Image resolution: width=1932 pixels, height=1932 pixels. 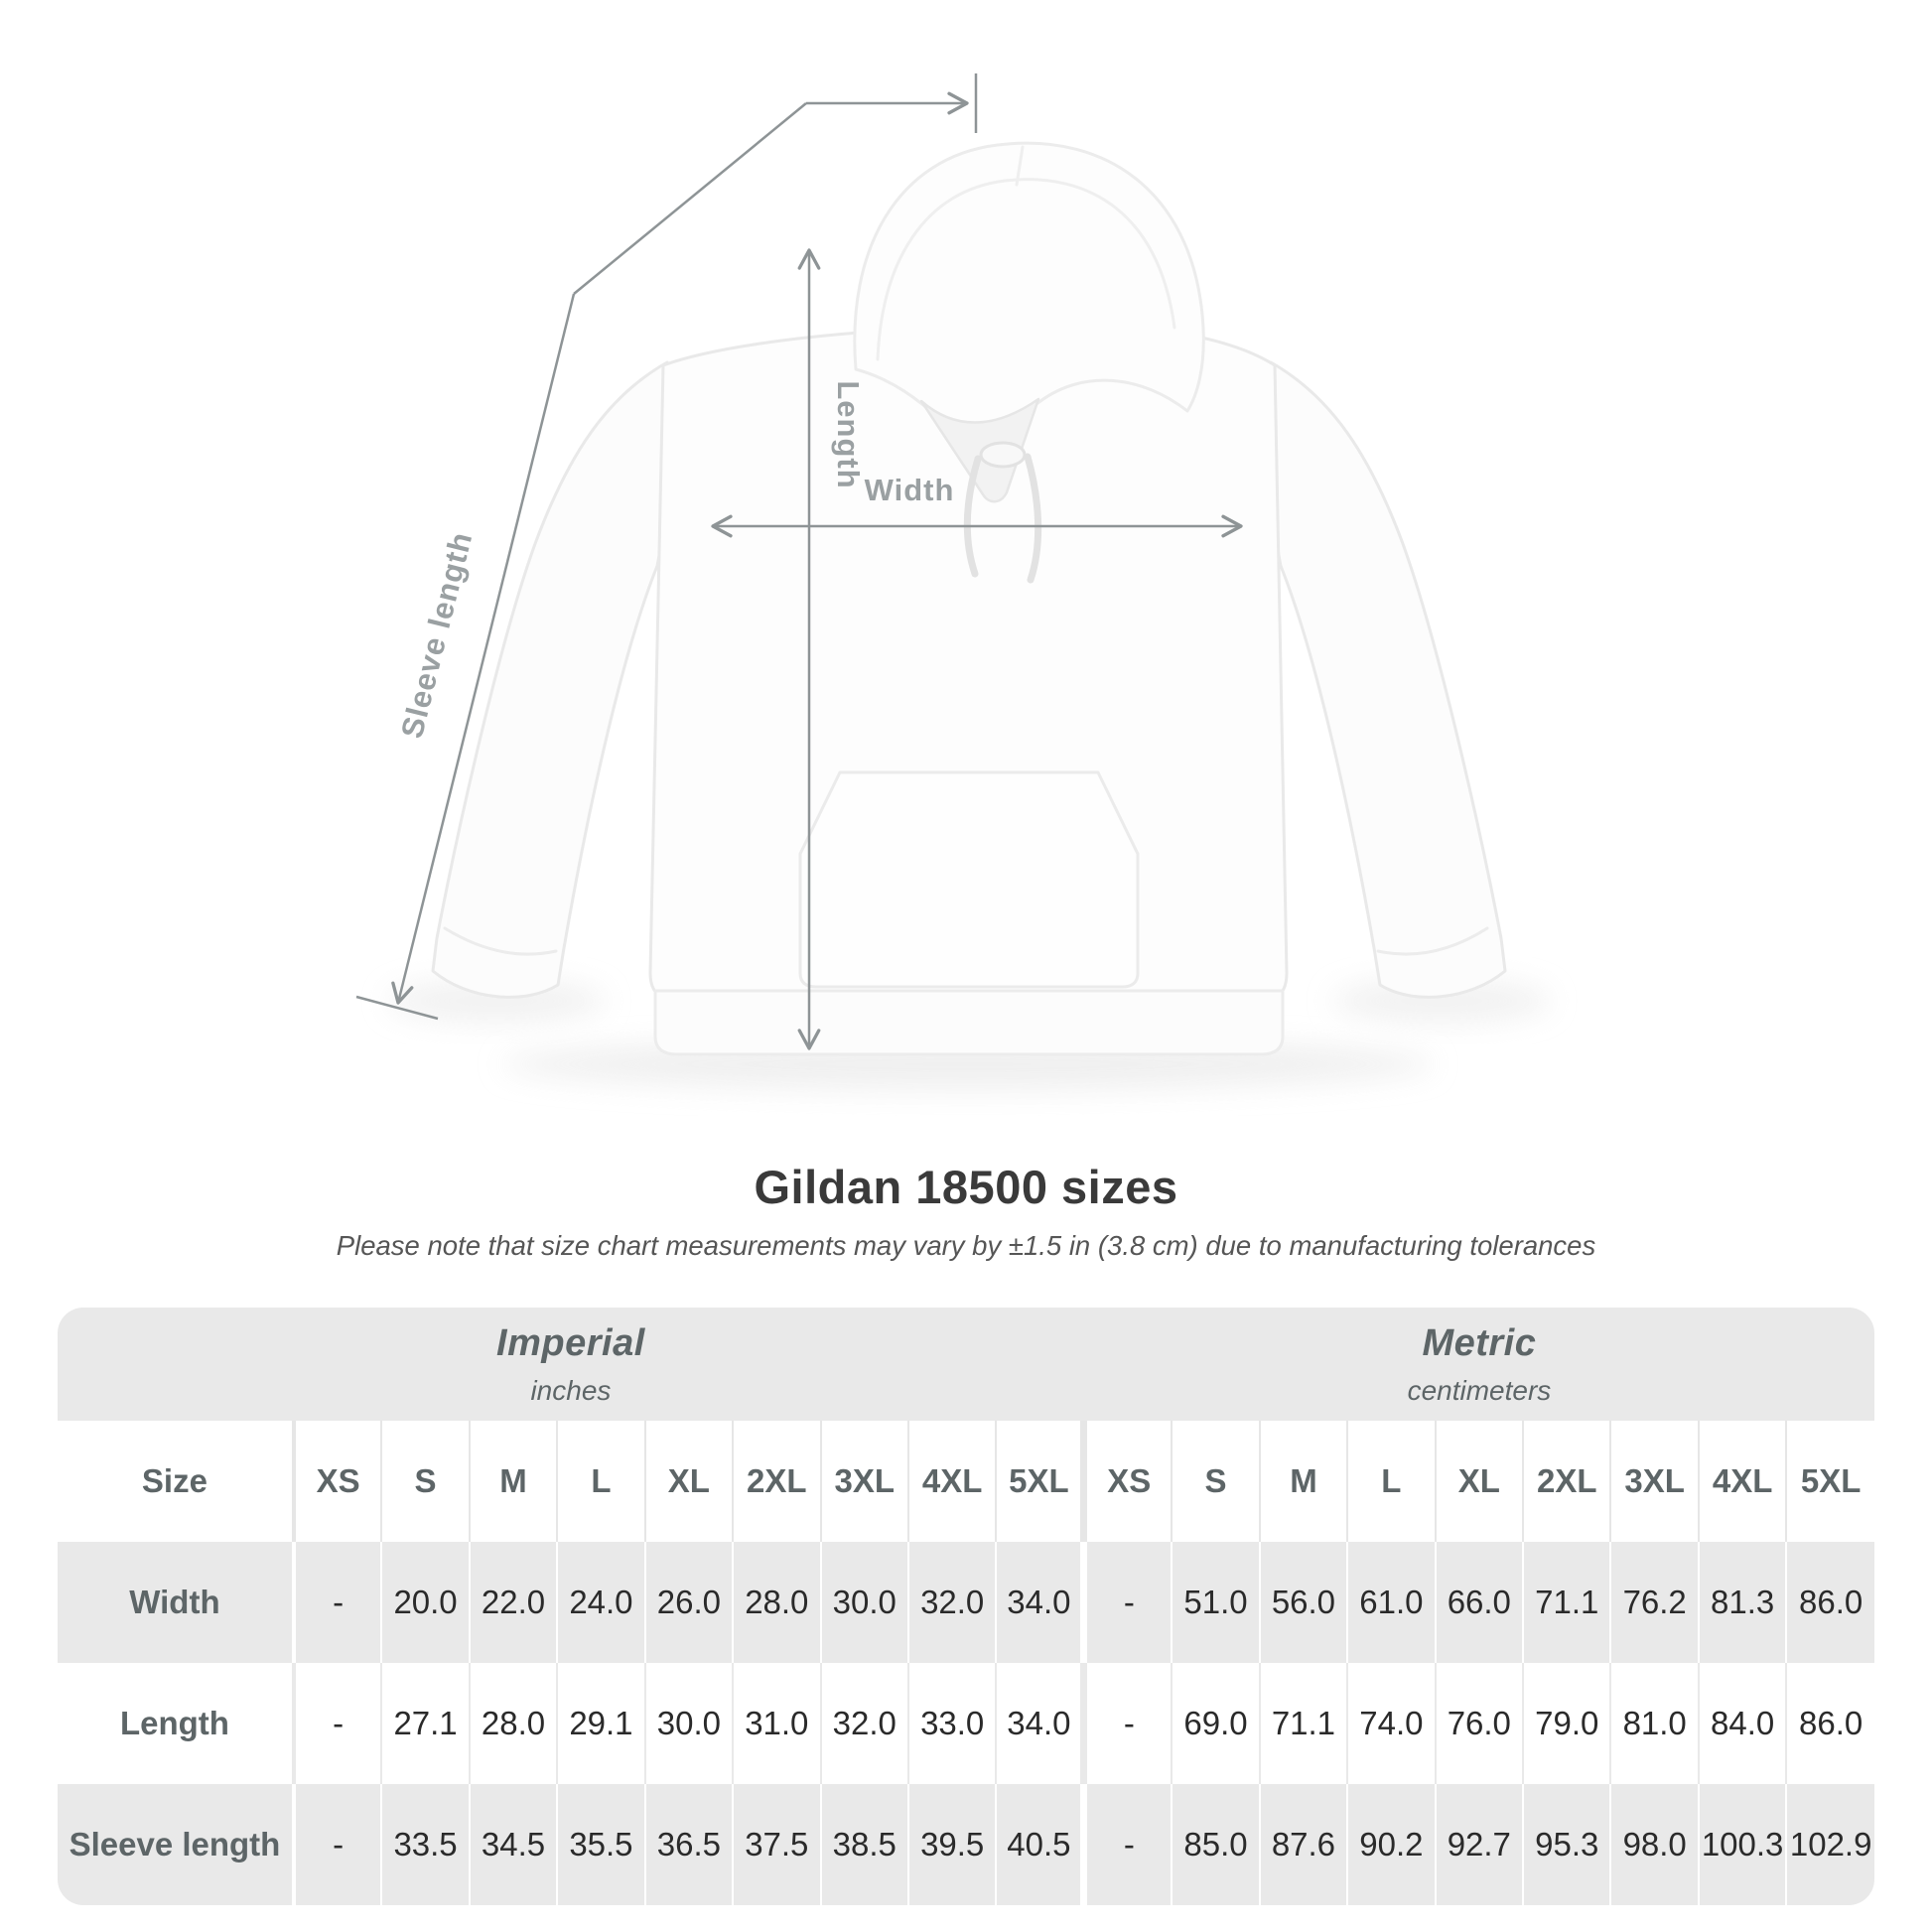 I want to click on length-label: Length, so click(x=849, y=434).